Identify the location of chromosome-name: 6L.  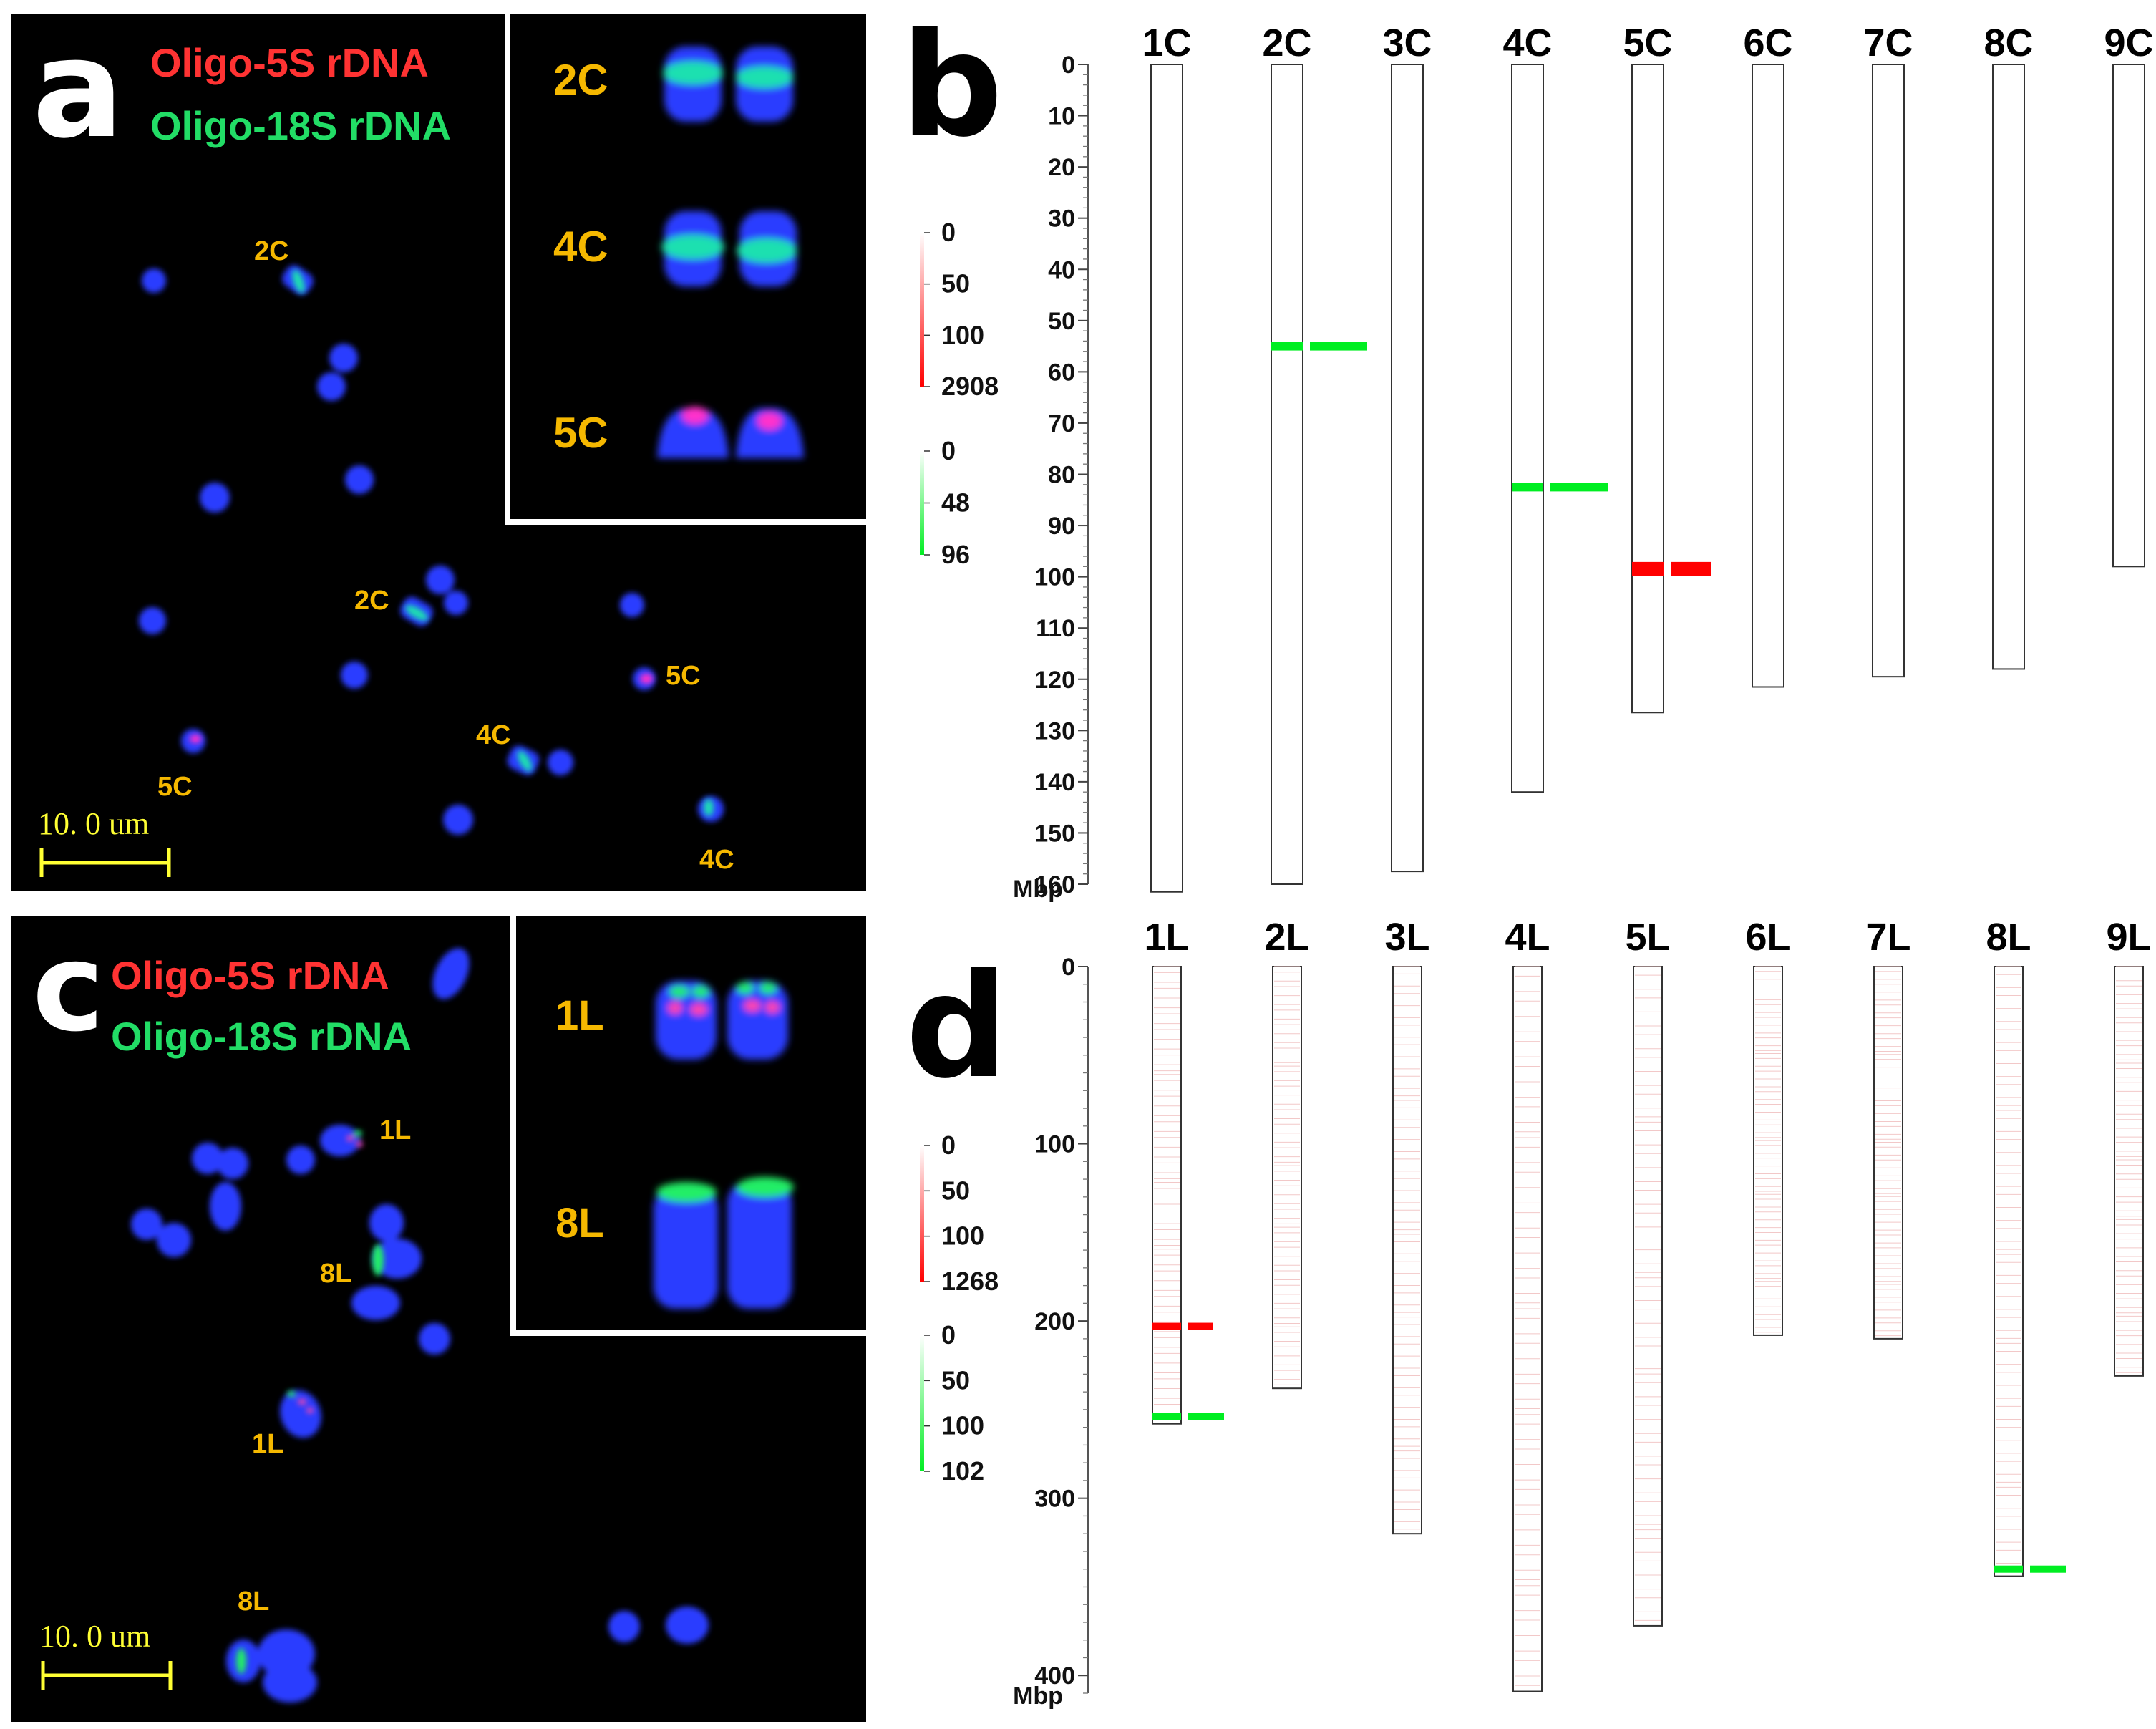
(1768, 938).